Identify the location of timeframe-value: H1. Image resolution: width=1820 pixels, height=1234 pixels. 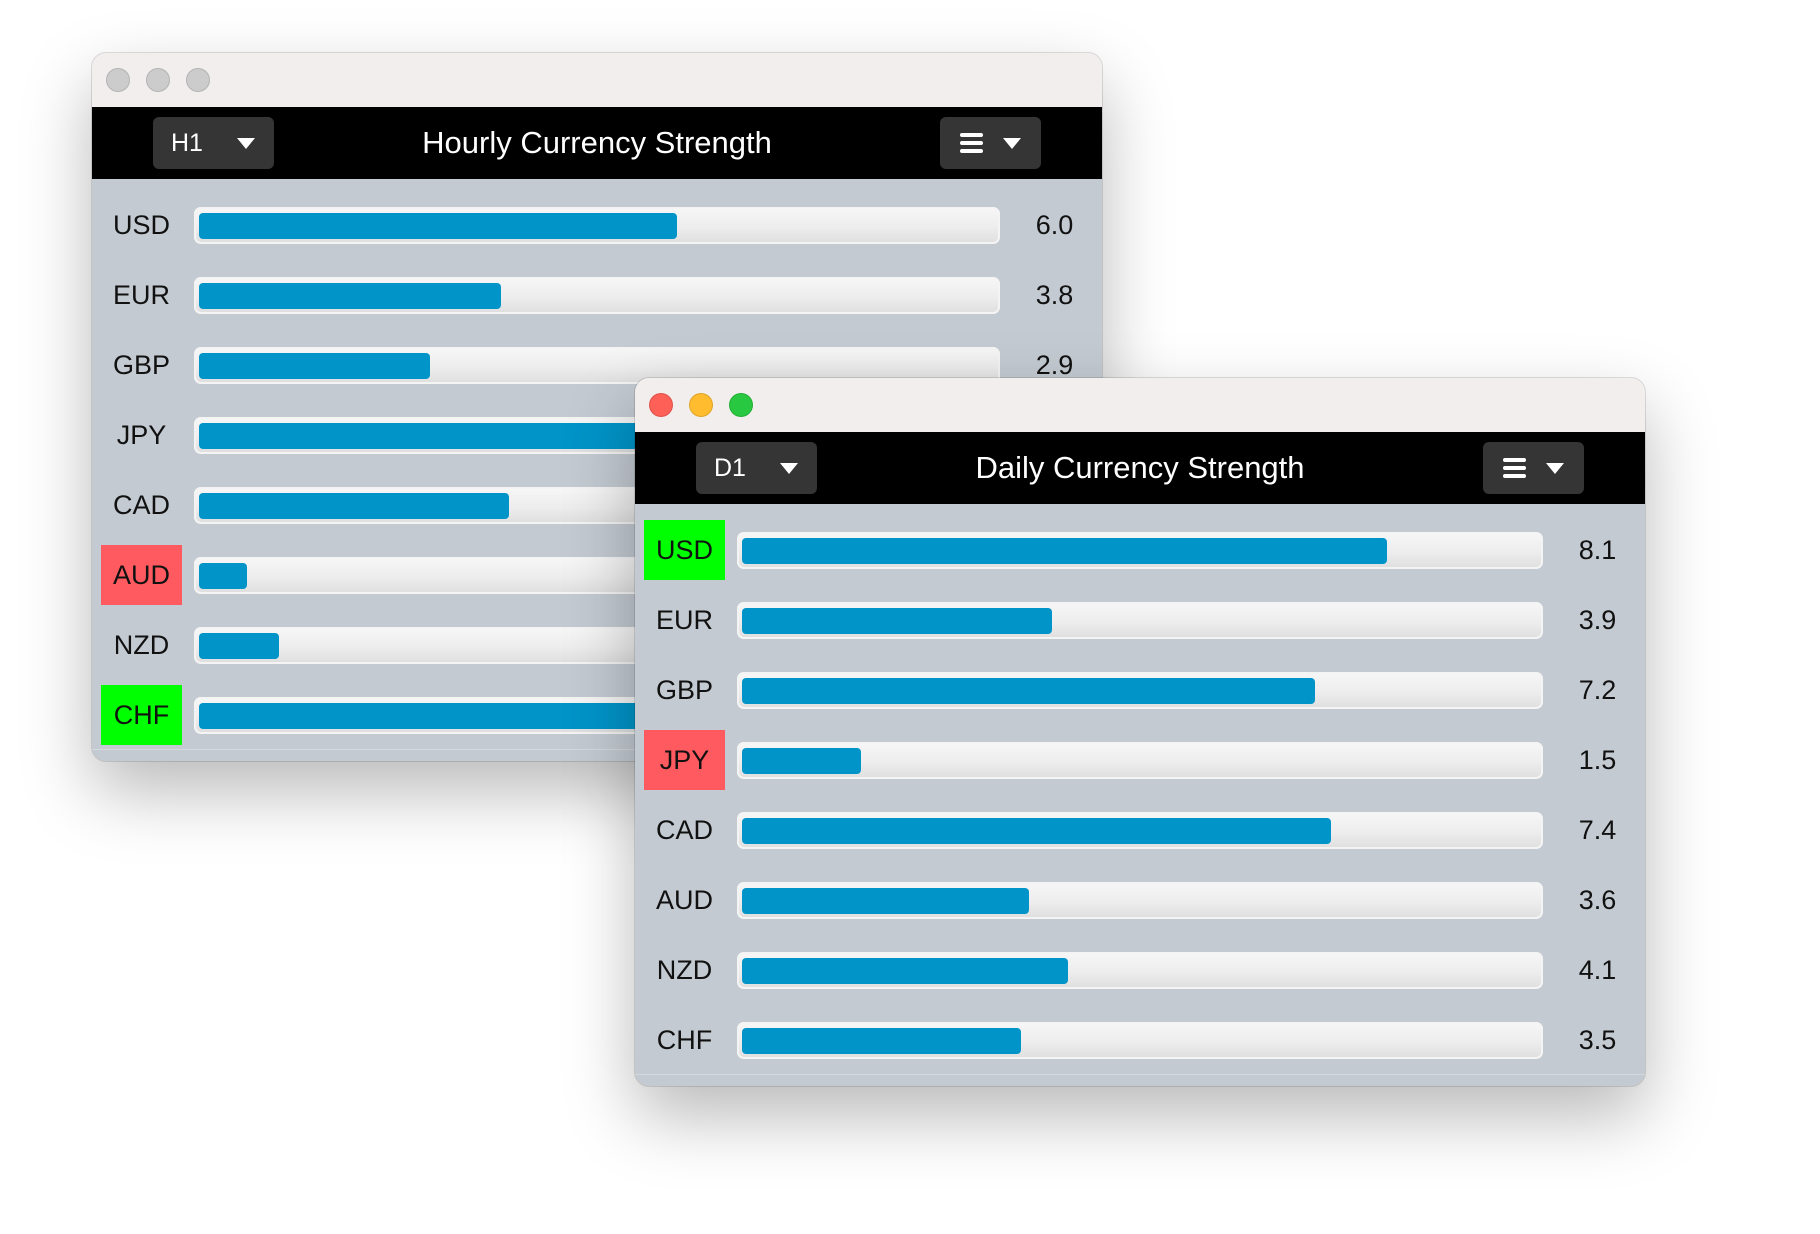
(187, 143).